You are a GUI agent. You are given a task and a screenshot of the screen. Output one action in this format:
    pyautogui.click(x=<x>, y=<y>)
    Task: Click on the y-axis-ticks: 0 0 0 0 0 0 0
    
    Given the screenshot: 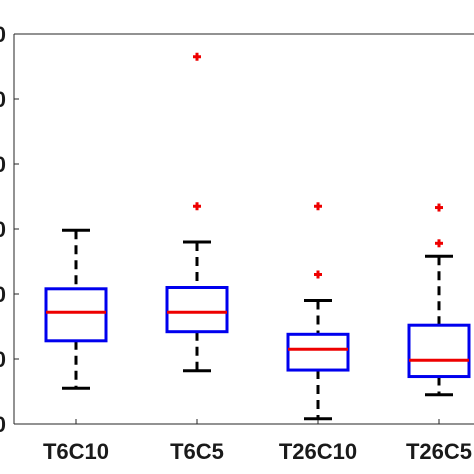 What is the action you would take?
    pyautogui.click(x=9, y=229)
    